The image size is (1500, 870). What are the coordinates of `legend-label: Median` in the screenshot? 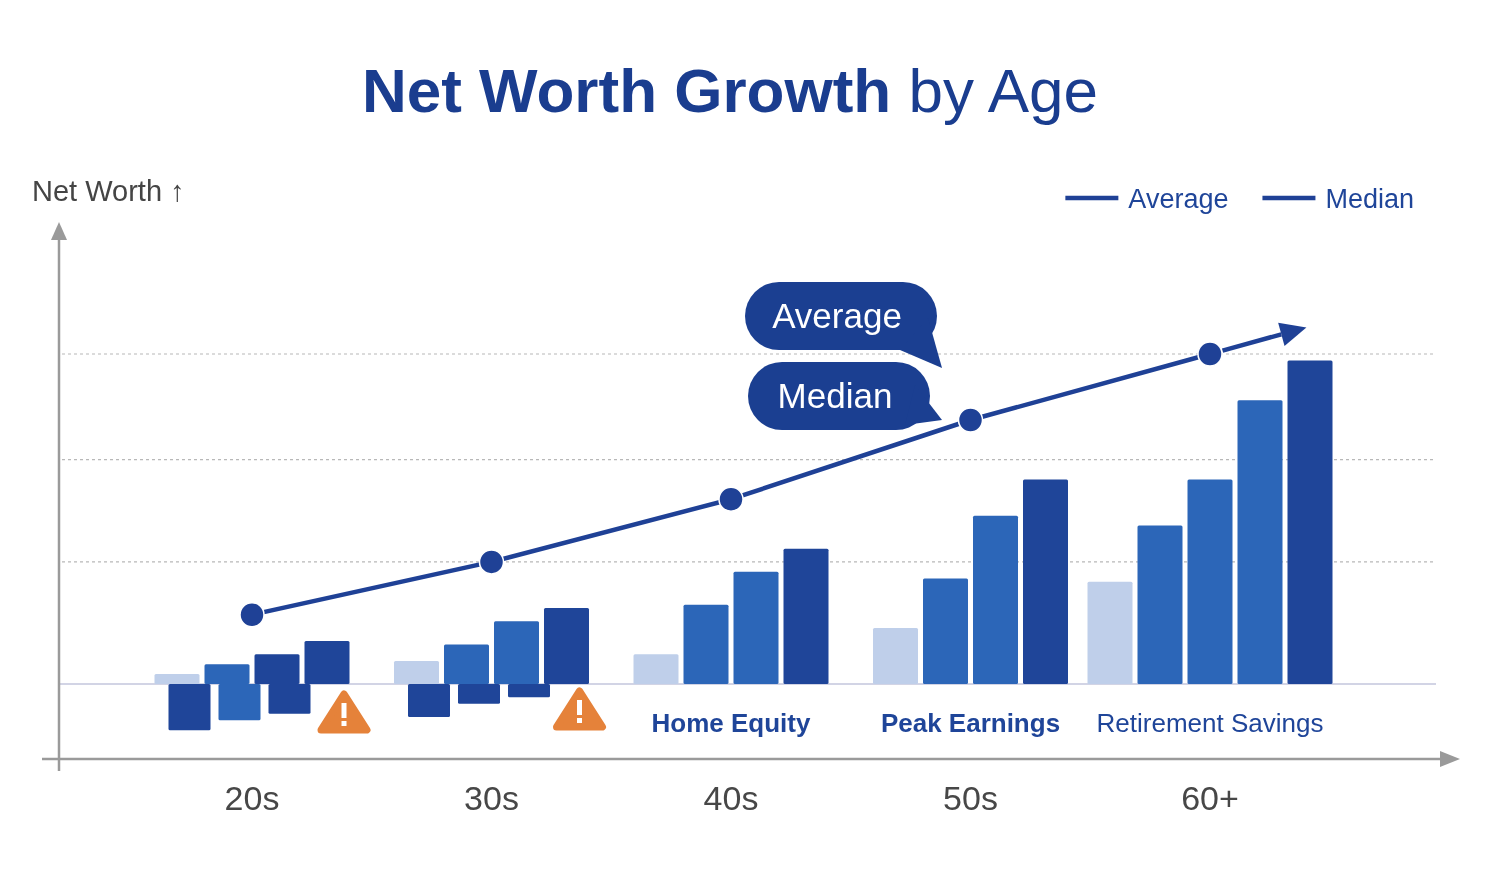 It's located at (1369, 199).